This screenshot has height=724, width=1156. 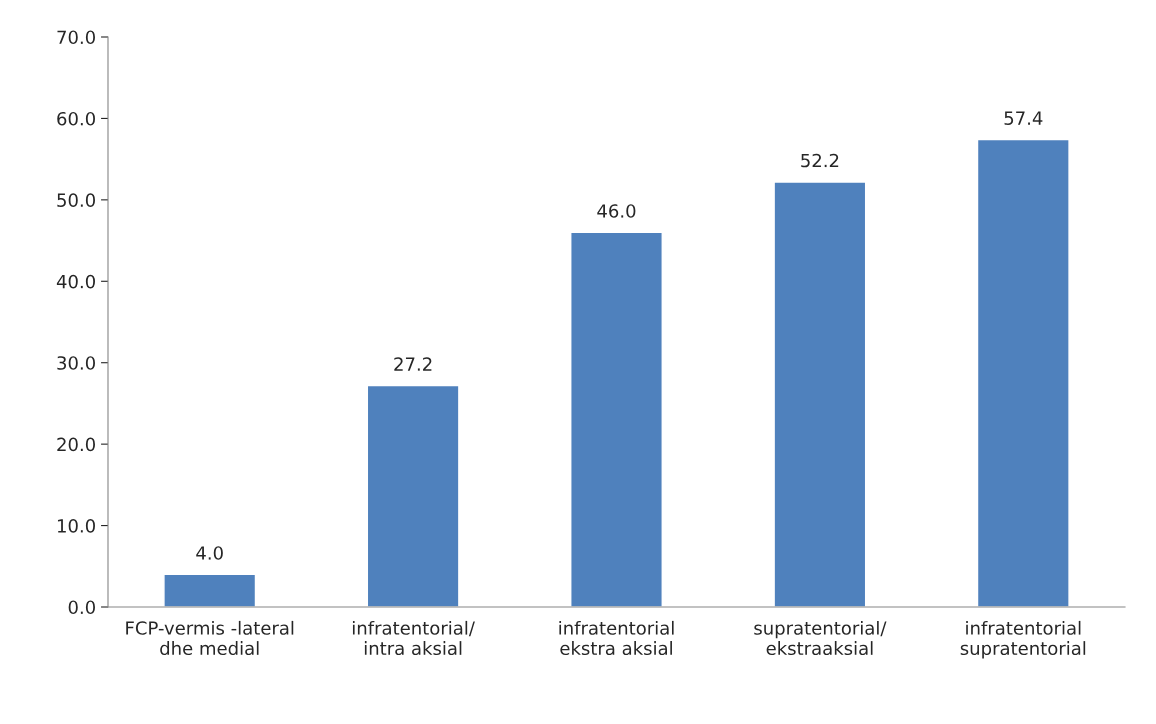 I want to click on x-tick-label: infratentorial supratentorial, so click(x=1023, y=639).